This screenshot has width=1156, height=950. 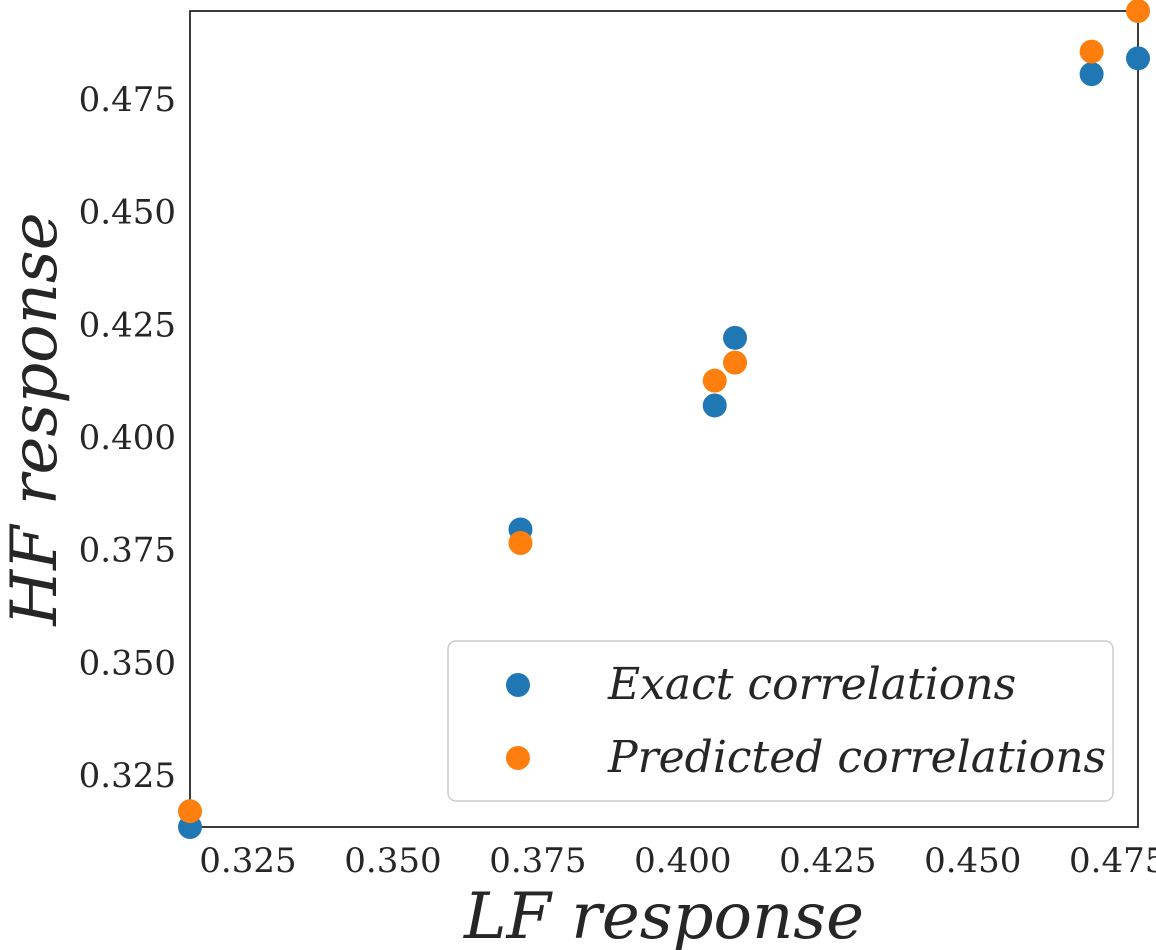 What do you see at coordinates (127, 551) in the screenshot?
I see `y-tick-label: 0.375` at bounding box center [127, 551].